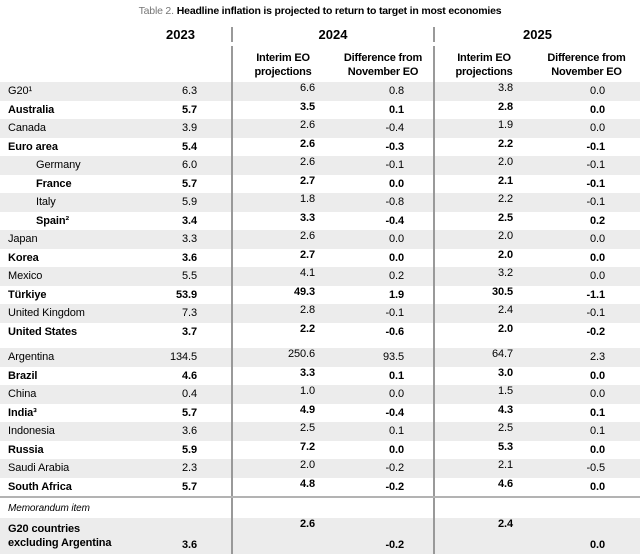 Image resolution: width=640 pixels, height=554 pixels. I want to click on row-label: Mexico, so click(25, 276).